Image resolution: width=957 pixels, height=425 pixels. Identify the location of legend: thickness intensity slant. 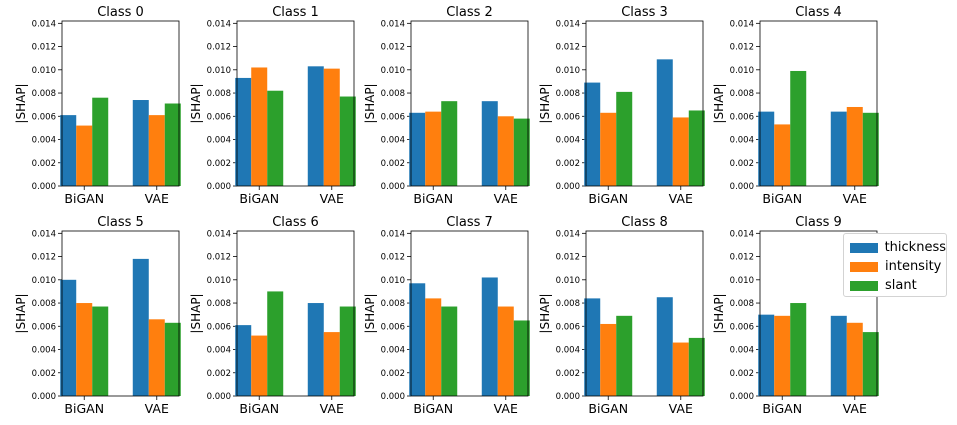
(895, 265).